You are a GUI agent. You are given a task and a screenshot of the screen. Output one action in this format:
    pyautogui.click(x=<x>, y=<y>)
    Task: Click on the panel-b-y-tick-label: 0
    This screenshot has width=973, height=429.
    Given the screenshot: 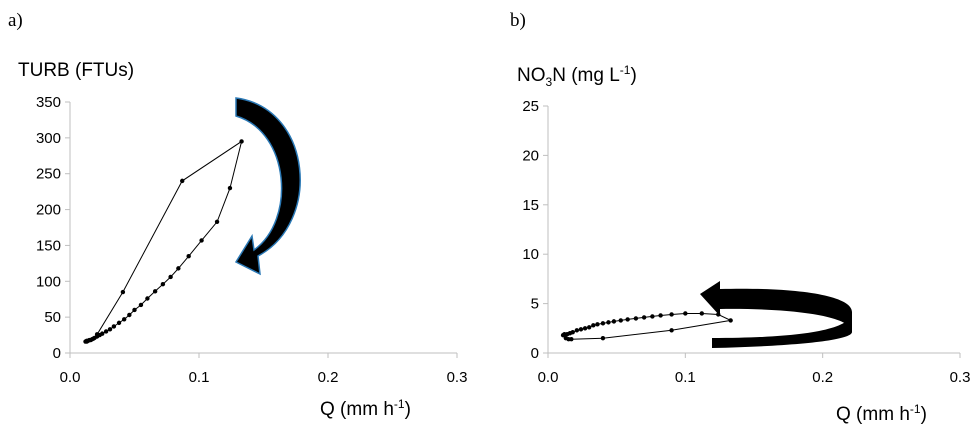 What is the action you would take?
    pyautogui.click(x=535, y=353)
    